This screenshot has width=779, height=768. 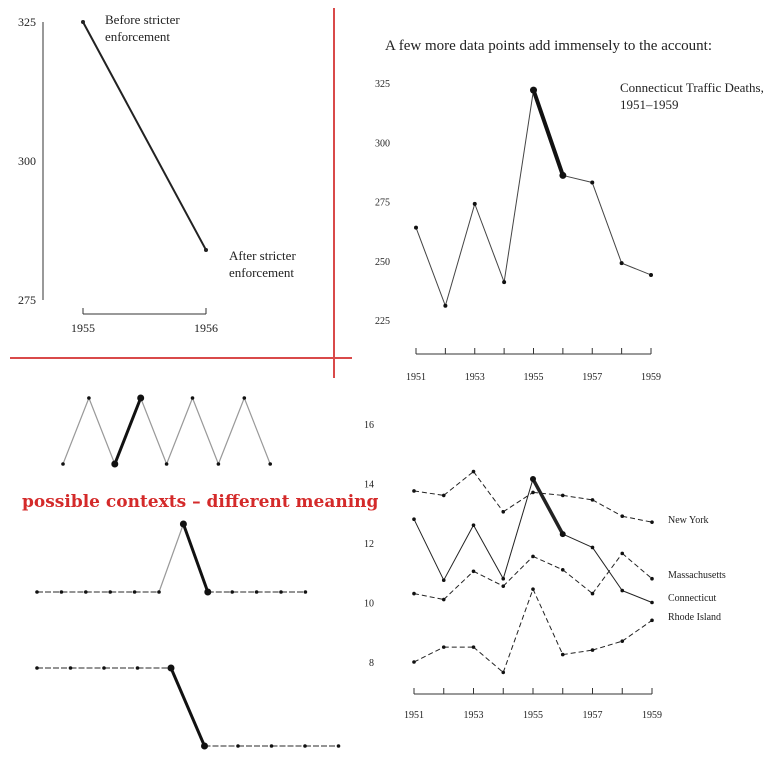 What do you see at coordinates (382, 203) in the screenshot?
I see `connecticut-y-tick-label: 275` at bounding box center [382, 203].